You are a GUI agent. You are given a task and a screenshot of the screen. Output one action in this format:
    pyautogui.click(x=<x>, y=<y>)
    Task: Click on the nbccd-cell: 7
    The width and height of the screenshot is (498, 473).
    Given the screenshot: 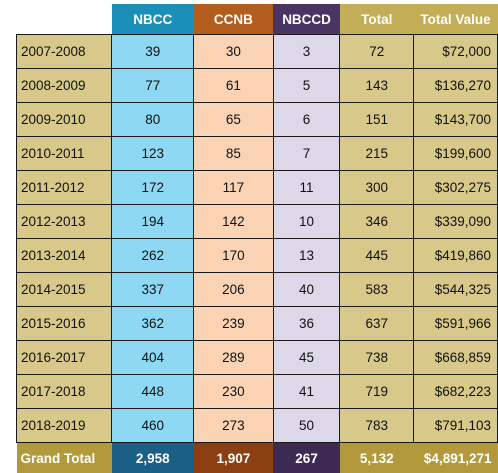 What is the action you would take?
    pyautogui.click(x=306, y=154)
    